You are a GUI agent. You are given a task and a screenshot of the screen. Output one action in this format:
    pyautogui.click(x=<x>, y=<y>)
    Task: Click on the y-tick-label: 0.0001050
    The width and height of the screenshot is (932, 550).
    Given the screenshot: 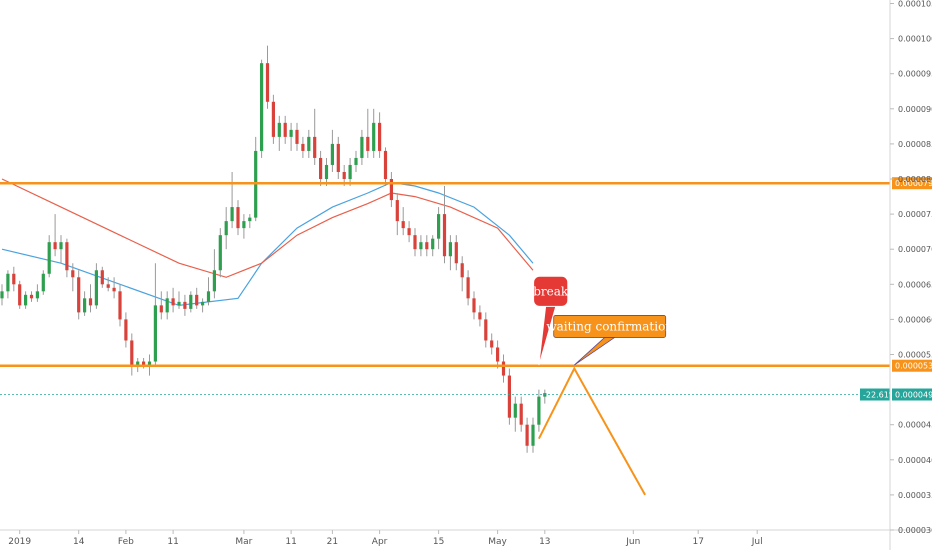 What is the action you would take?
    pyautogui.click(x=915, y=4)
    